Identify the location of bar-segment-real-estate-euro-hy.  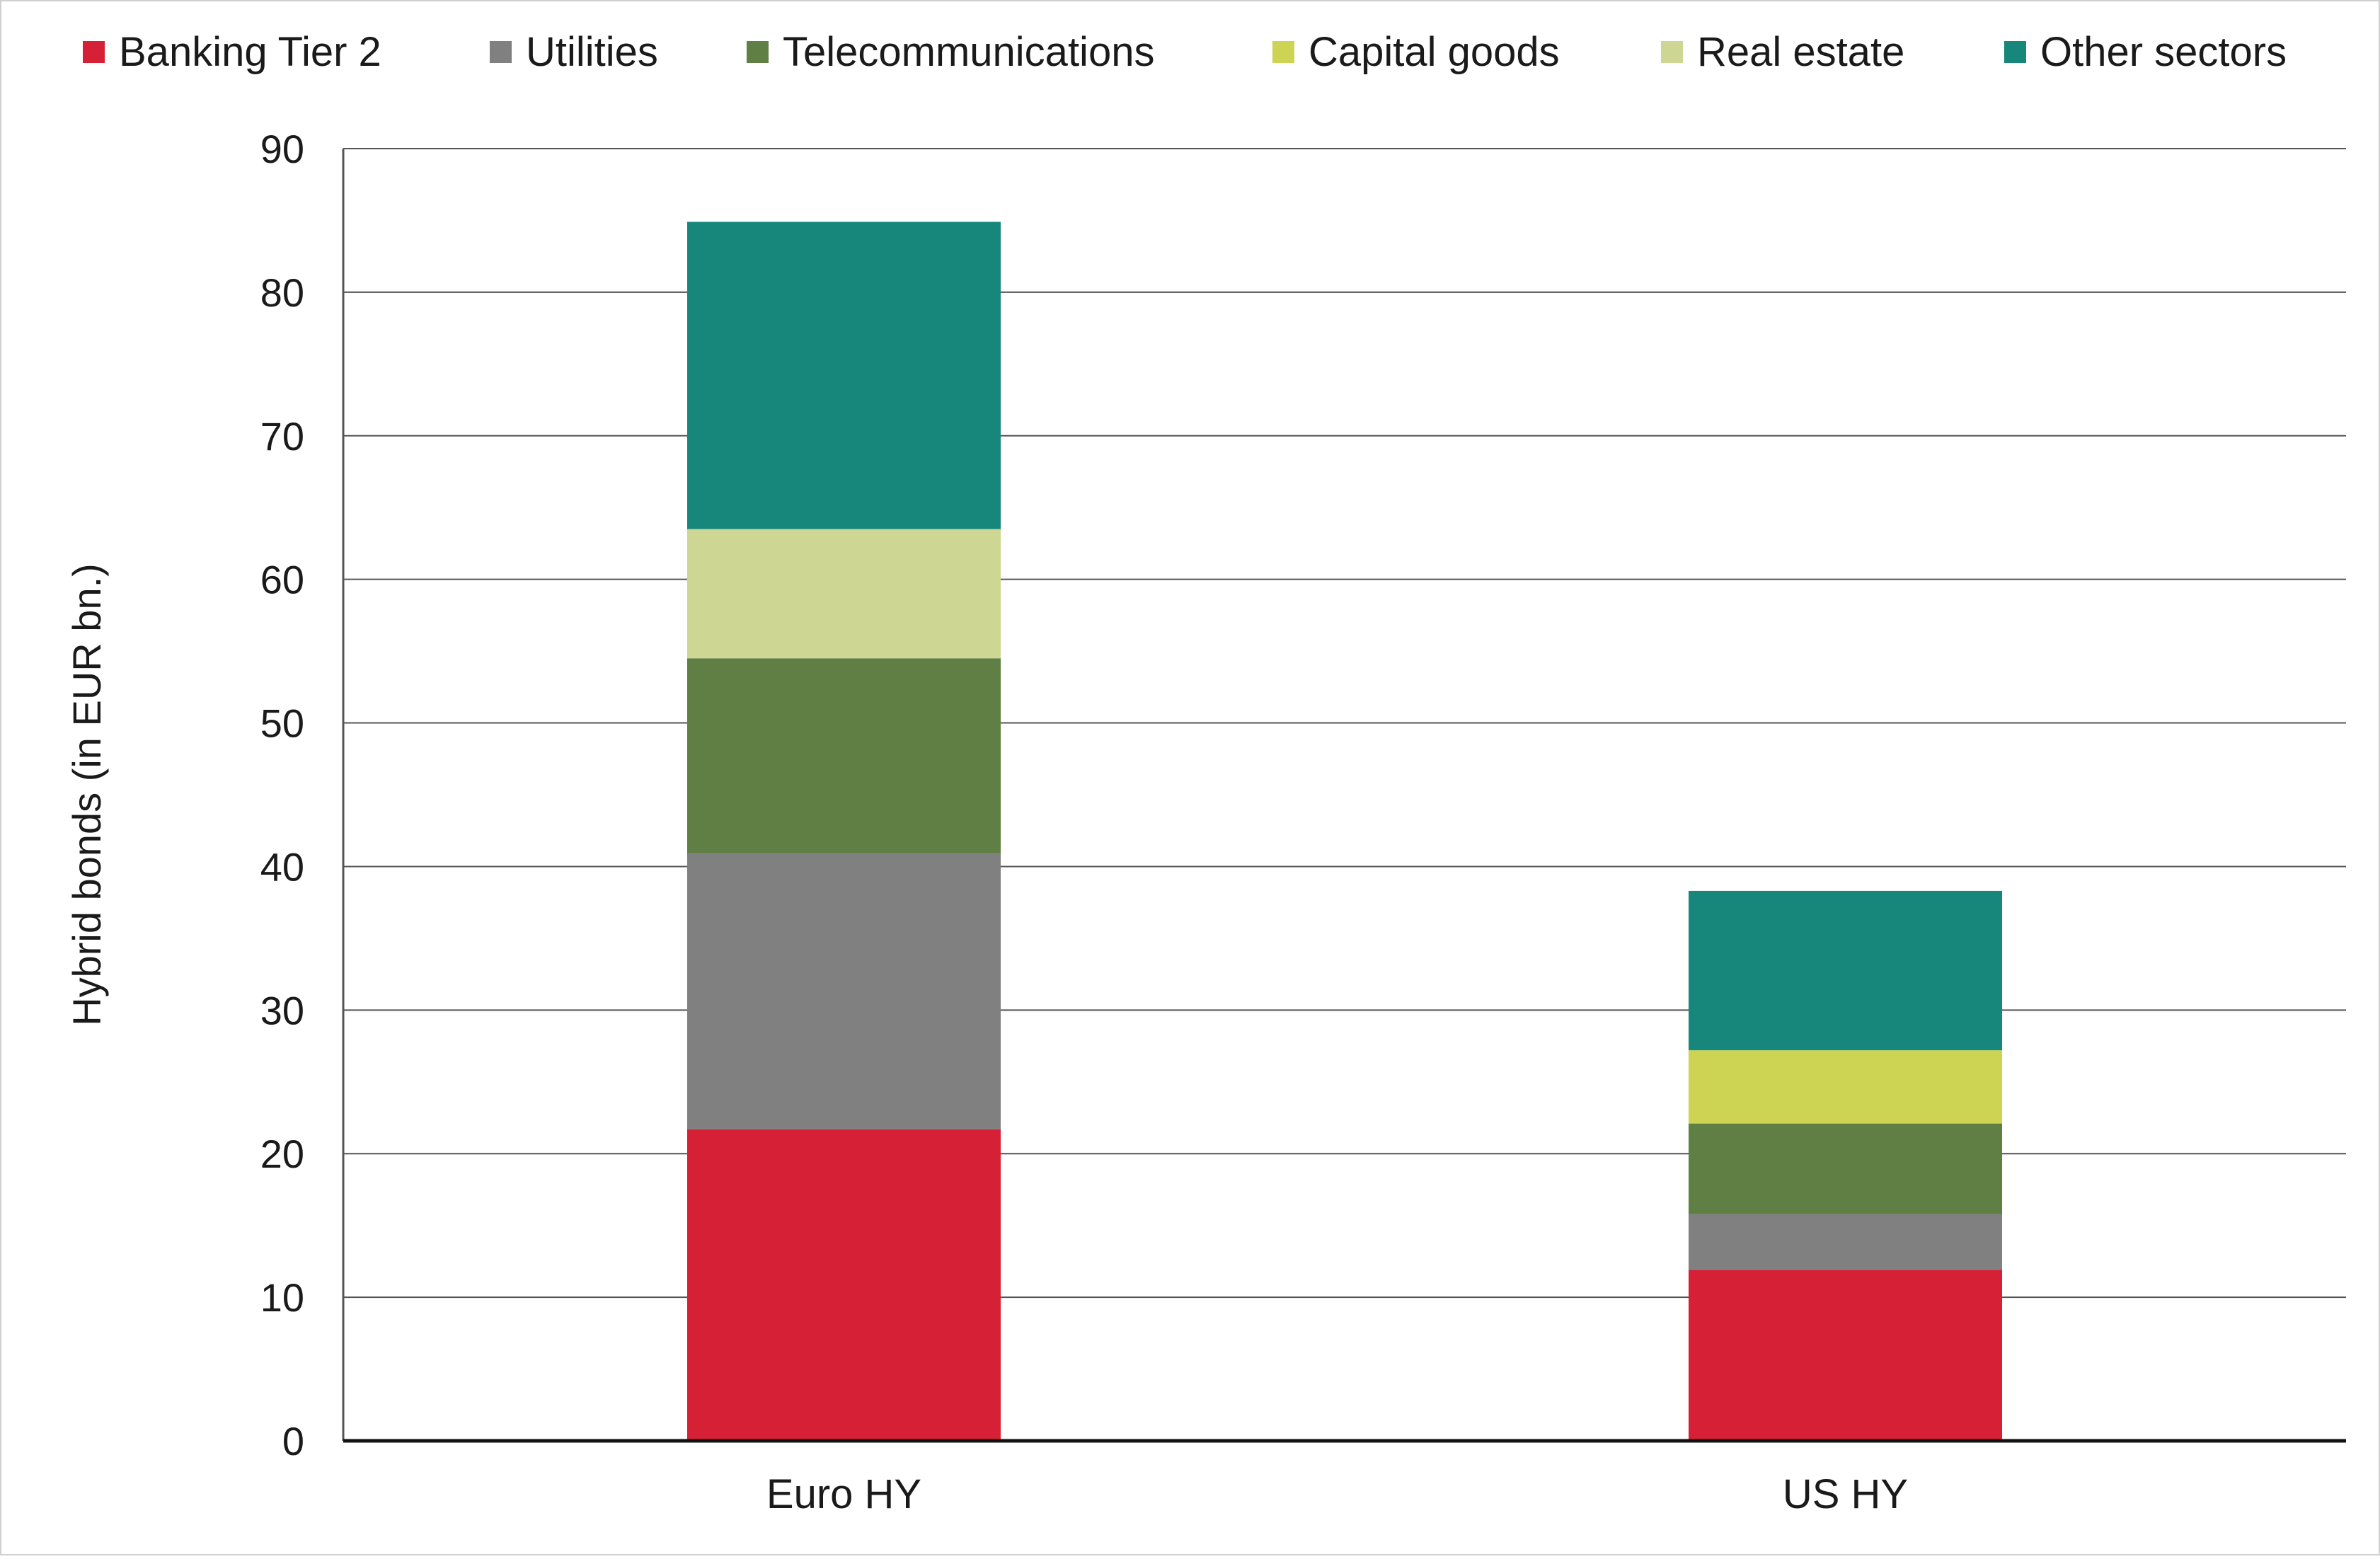
(844, 594).